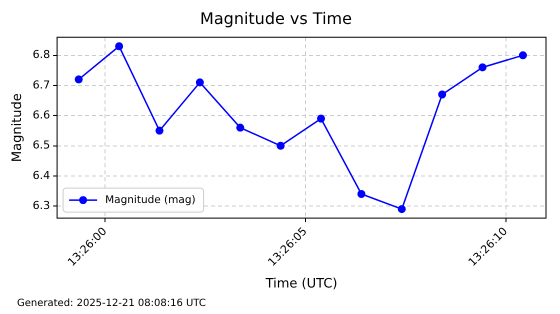 The image size is (560, 314). I want to click on y-tick-label: 6.6, so click(41, 115).